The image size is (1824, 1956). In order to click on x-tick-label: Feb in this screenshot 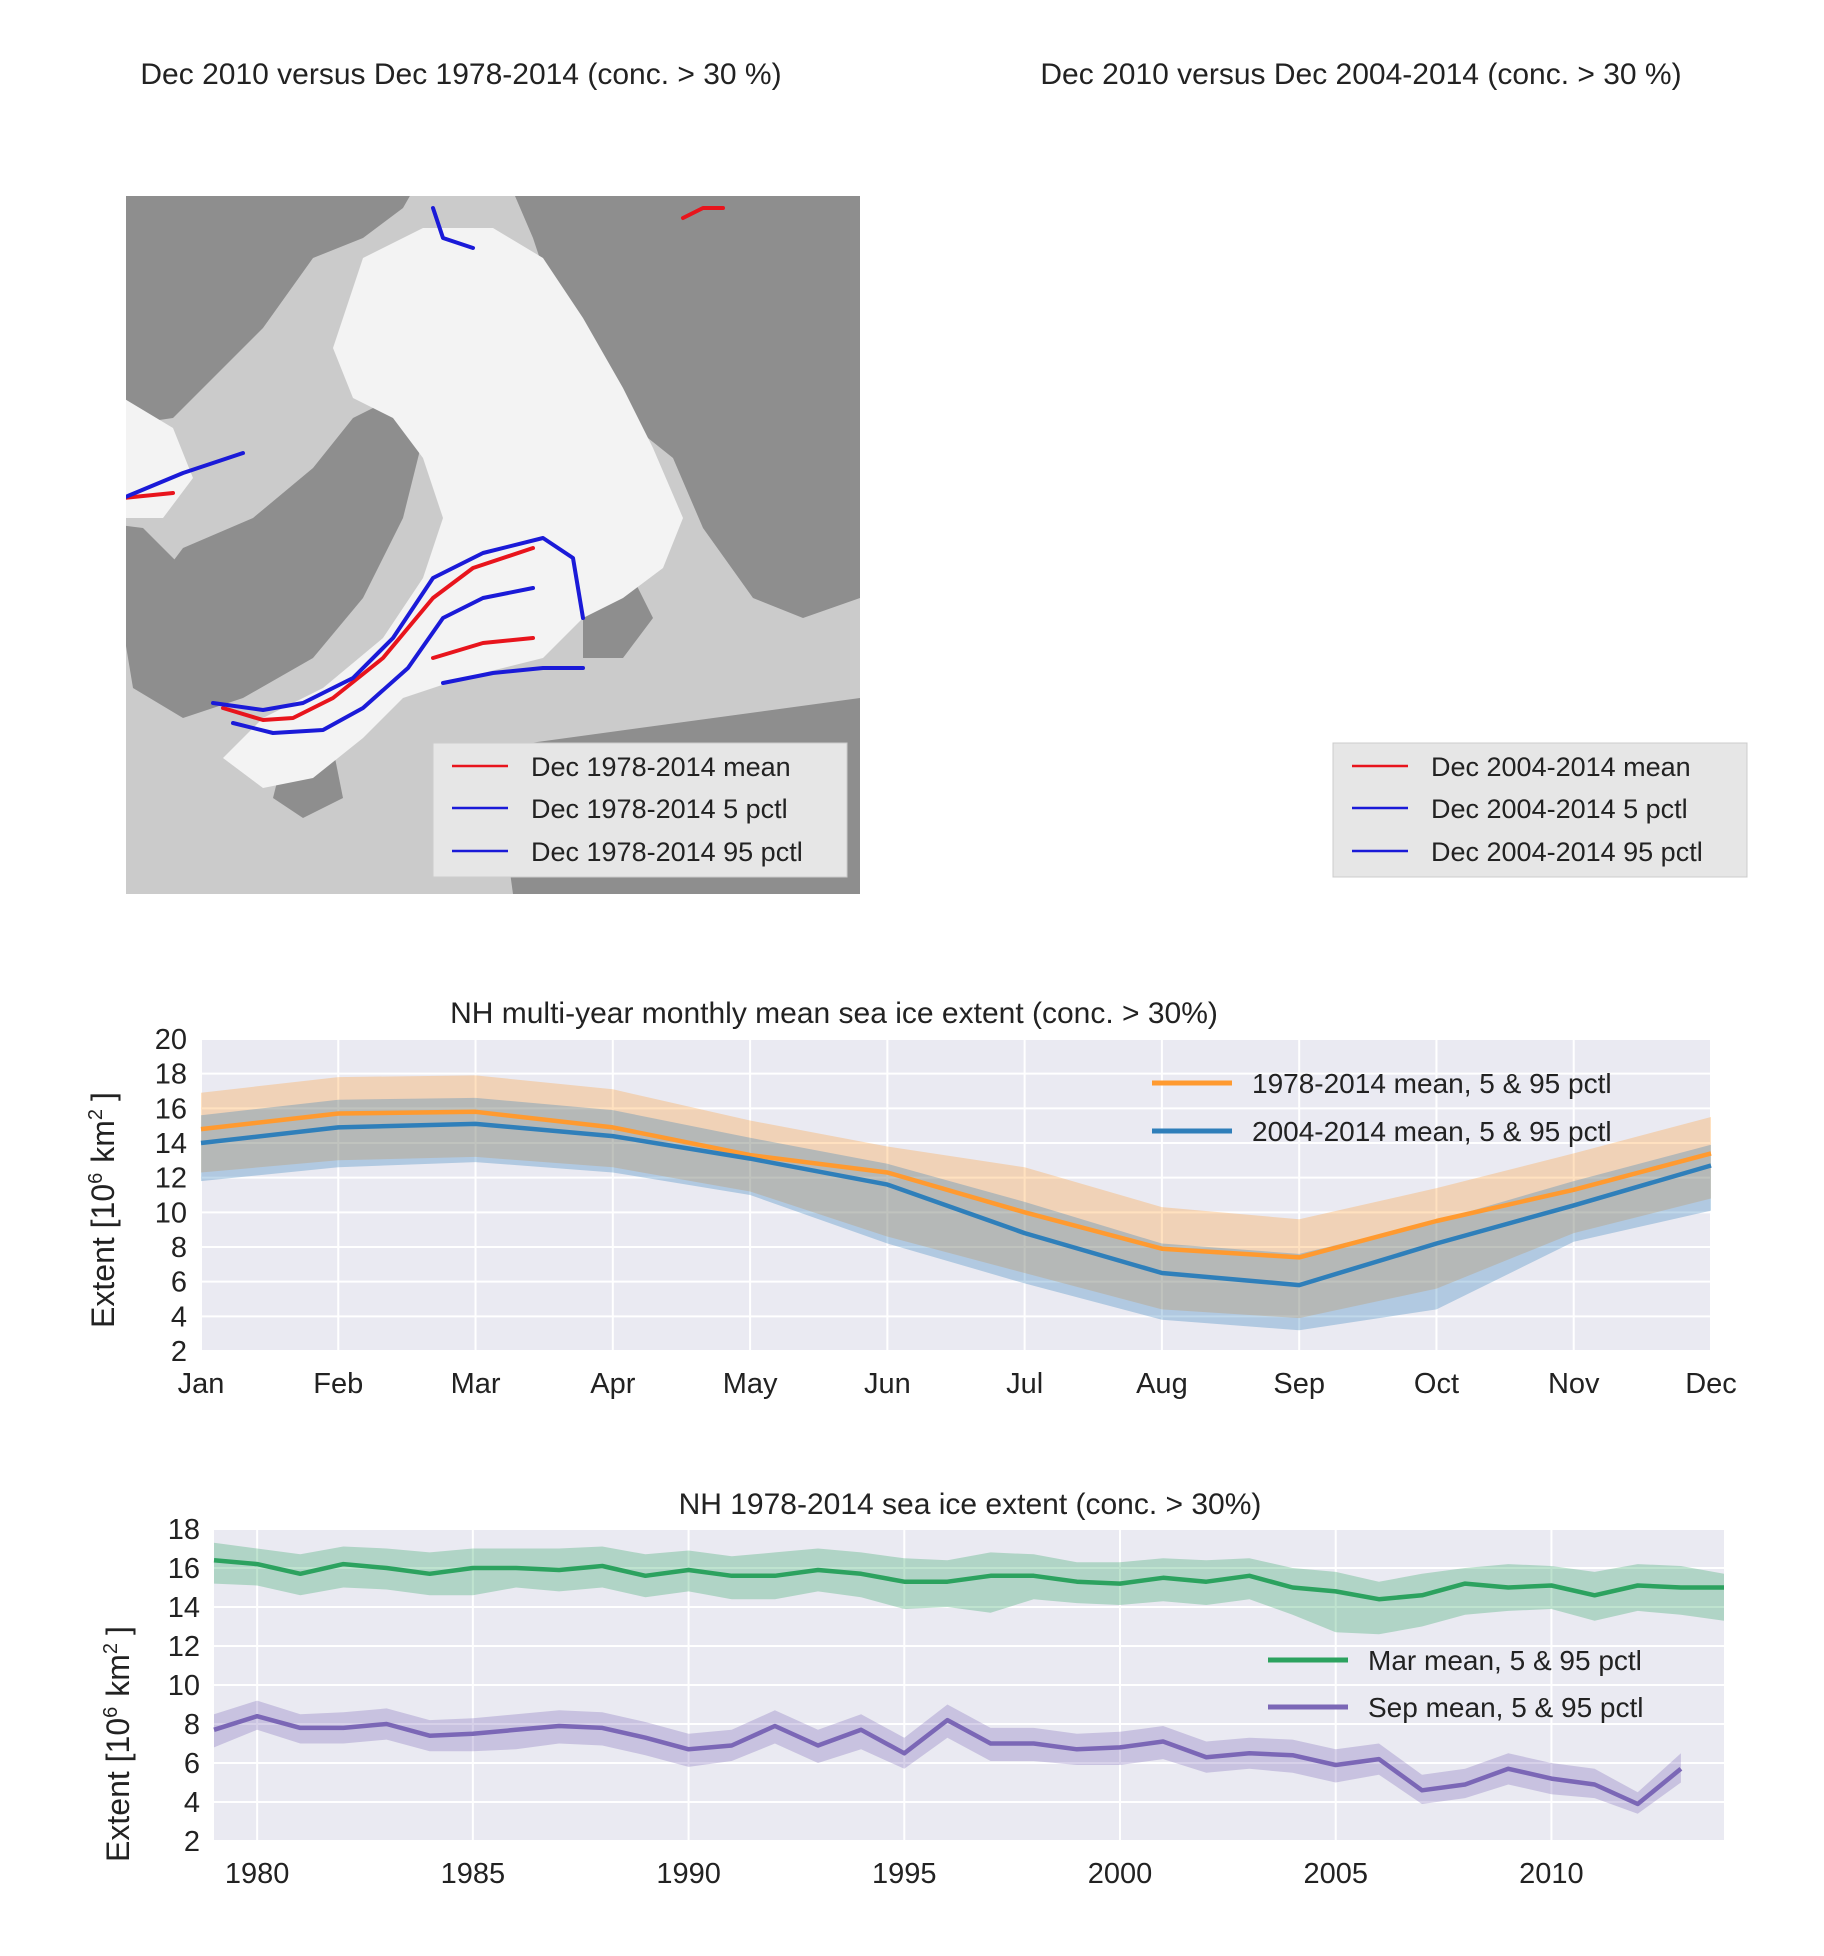, I will do `click(338, 1384)`.